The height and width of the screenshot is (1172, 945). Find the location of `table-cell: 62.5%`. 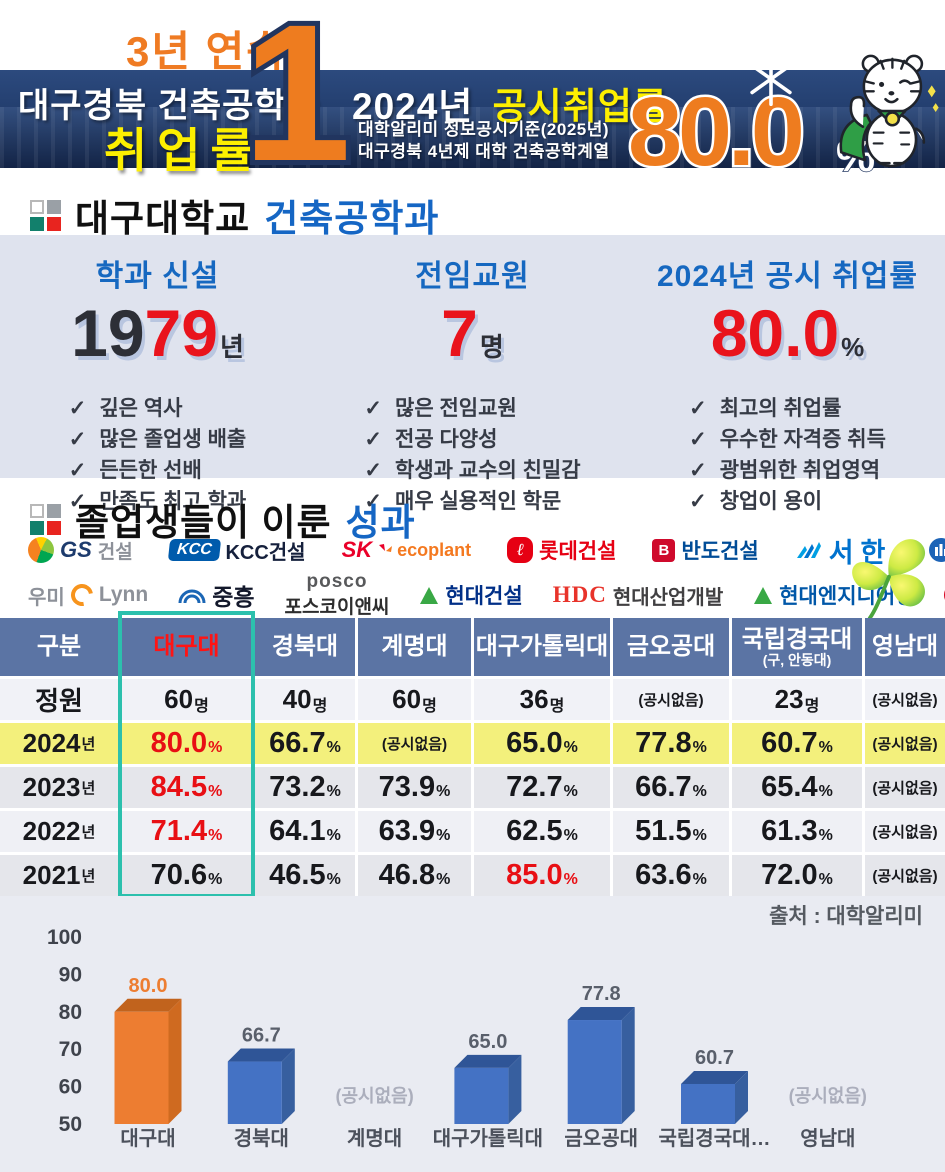

table-cell: 62.5% is located at coordinates (542, 831).